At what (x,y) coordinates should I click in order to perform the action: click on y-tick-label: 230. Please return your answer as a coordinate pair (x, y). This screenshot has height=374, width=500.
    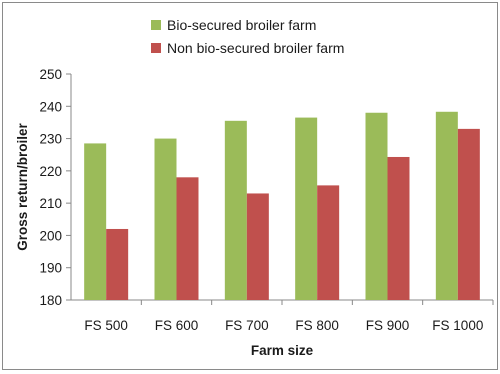
    Looking at the image, I should click on (50, 139).